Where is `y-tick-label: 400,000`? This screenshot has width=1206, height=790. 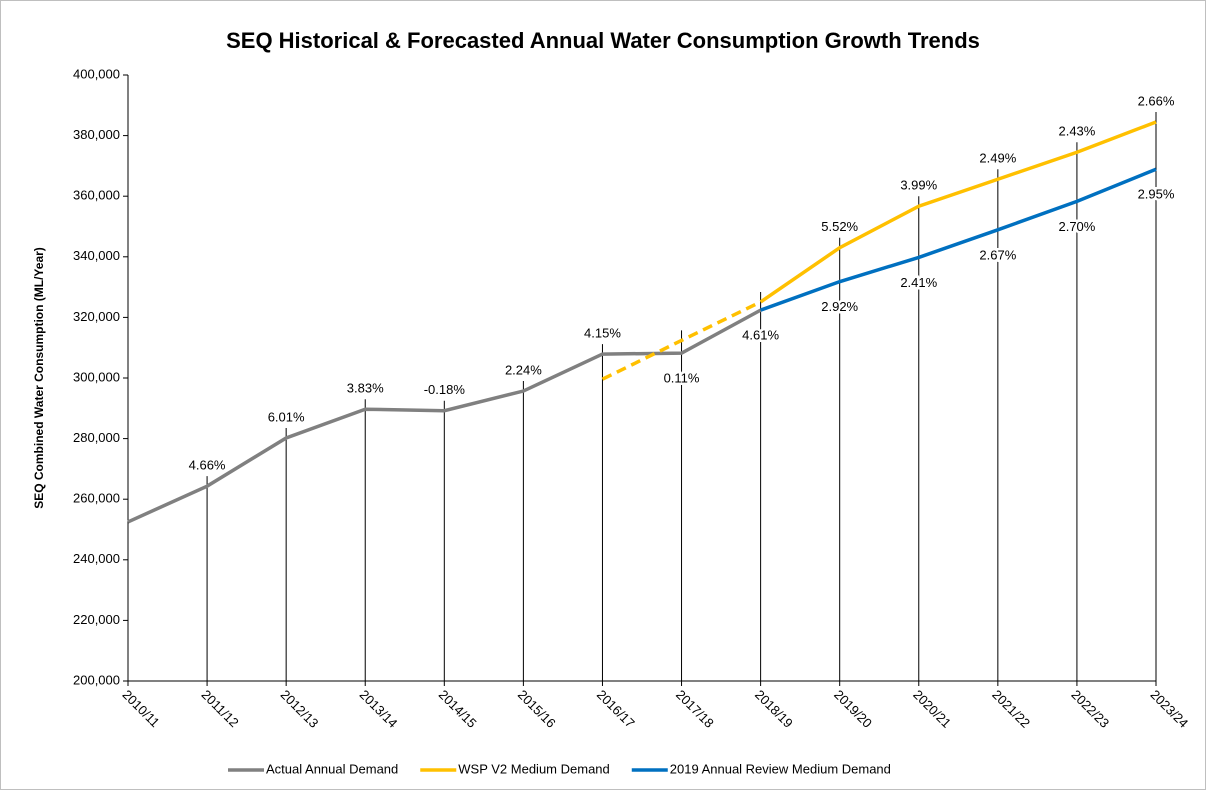
y-tick-label: 400,000 is located at coordinates (96, 73).